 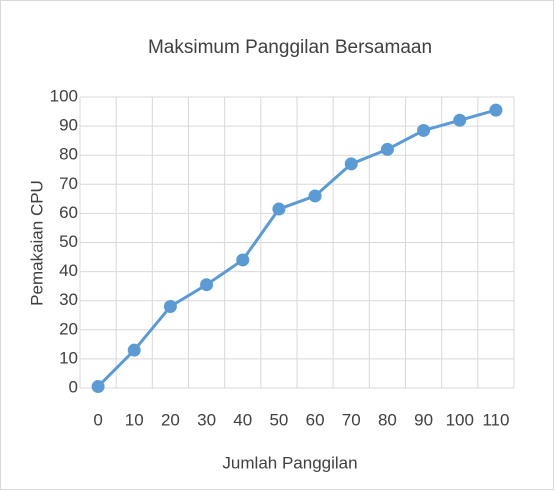 I want to click on chart-title: Maksimum Panggilan Bersamaan, so click(x=290, y=47).